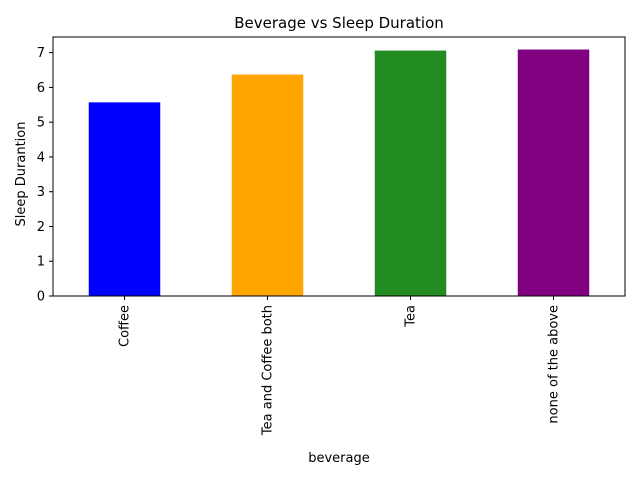 This screenshot has width=640, height=480. I want to click on y-tick-label: 5, so click(41, 123).